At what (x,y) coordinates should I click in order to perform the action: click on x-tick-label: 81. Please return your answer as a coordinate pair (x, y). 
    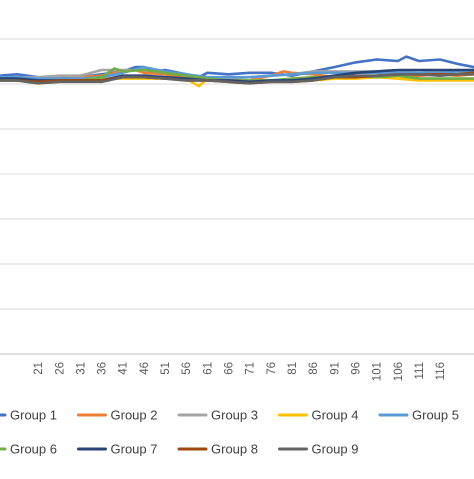
    Looking at the image, I should click on (293, 368).